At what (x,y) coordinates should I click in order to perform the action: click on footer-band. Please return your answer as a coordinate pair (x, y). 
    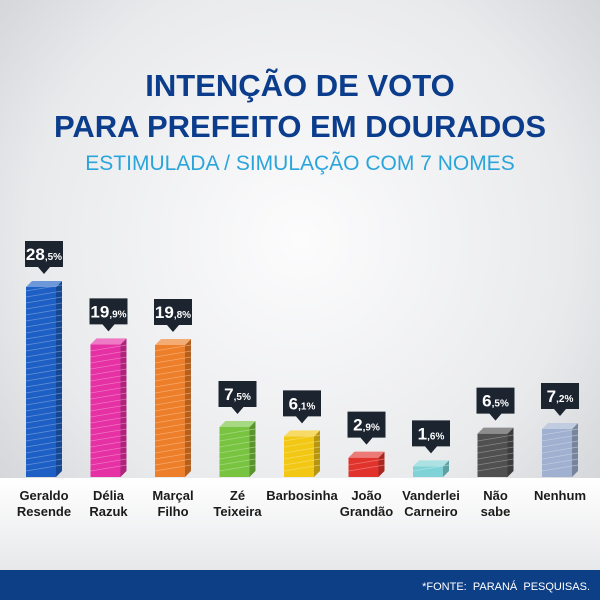
    Looking at the image, I should click on (300, 585).